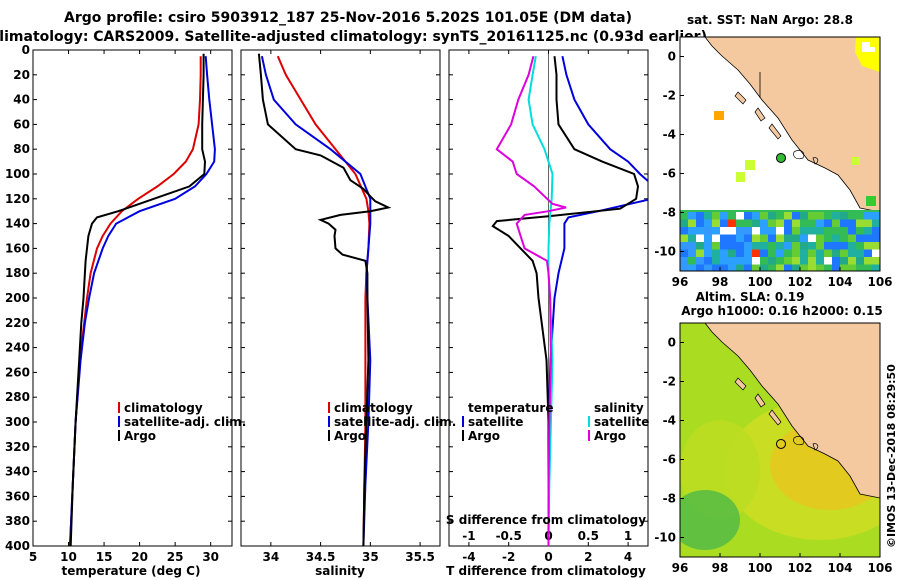  I want to click on s-difference-xlabel: S difference from climatology, so click(546, 520).